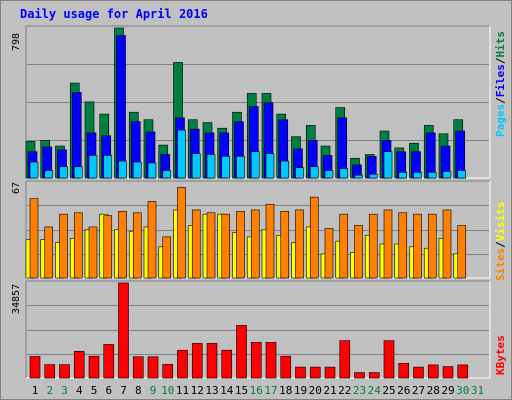 The image size is (512, 400). What do you see at coordinates (94, 390) in the screenshot?
I see `day-label: 5` at bounding box center [94, 390].